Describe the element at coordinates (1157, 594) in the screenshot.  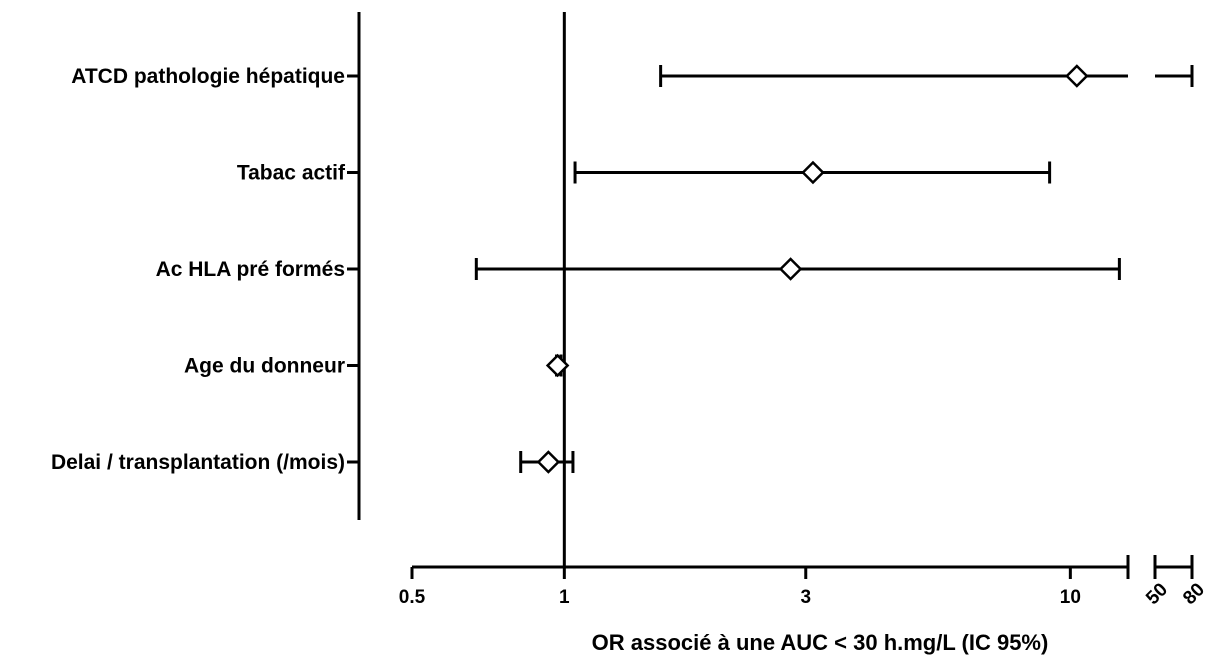
I see `x-tick-label: 50` at that location.